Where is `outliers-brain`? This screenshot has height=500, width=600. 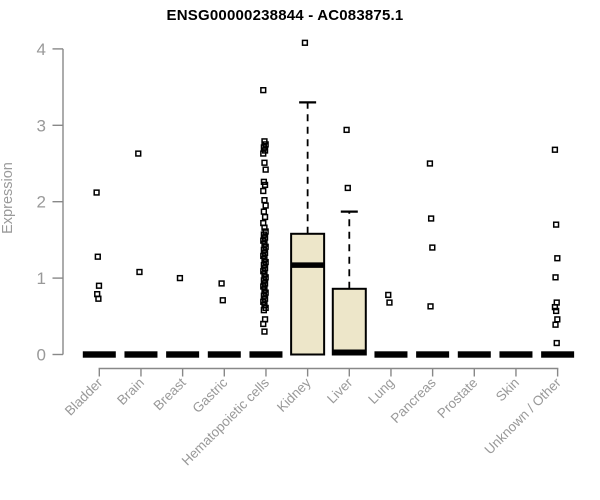 outliers-brain is located at coordinates (139, 213).